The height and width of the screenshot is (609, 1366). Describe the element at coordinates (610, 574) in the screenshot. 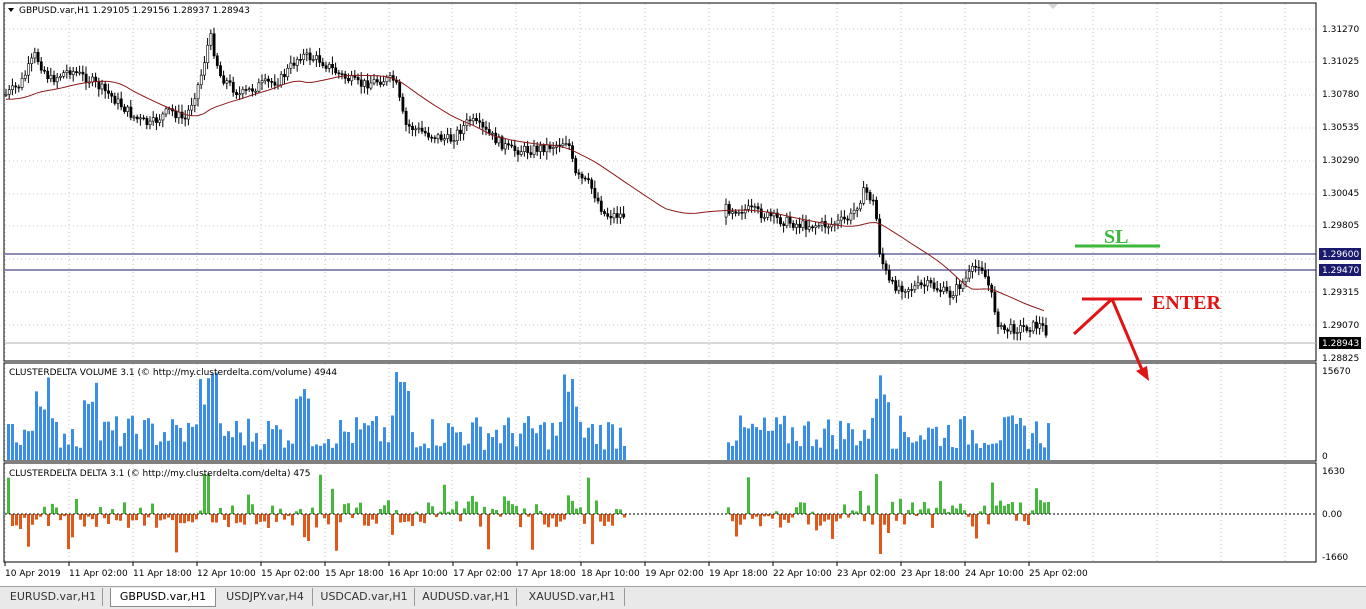

I see `time-tick: 18 Apr 10:00` at that location.